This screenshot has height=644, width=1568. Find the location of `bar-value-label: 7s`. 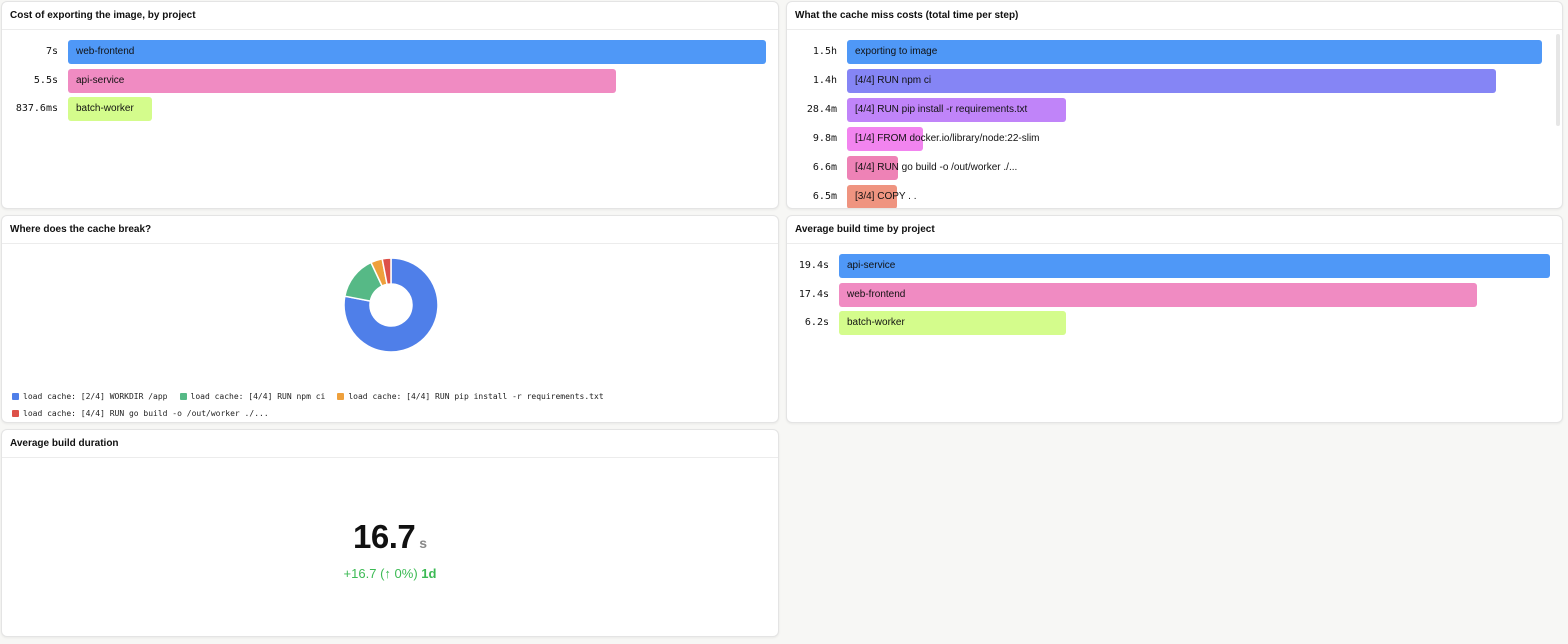

bar-value-label: 7s is located at coordinates (51, 51).